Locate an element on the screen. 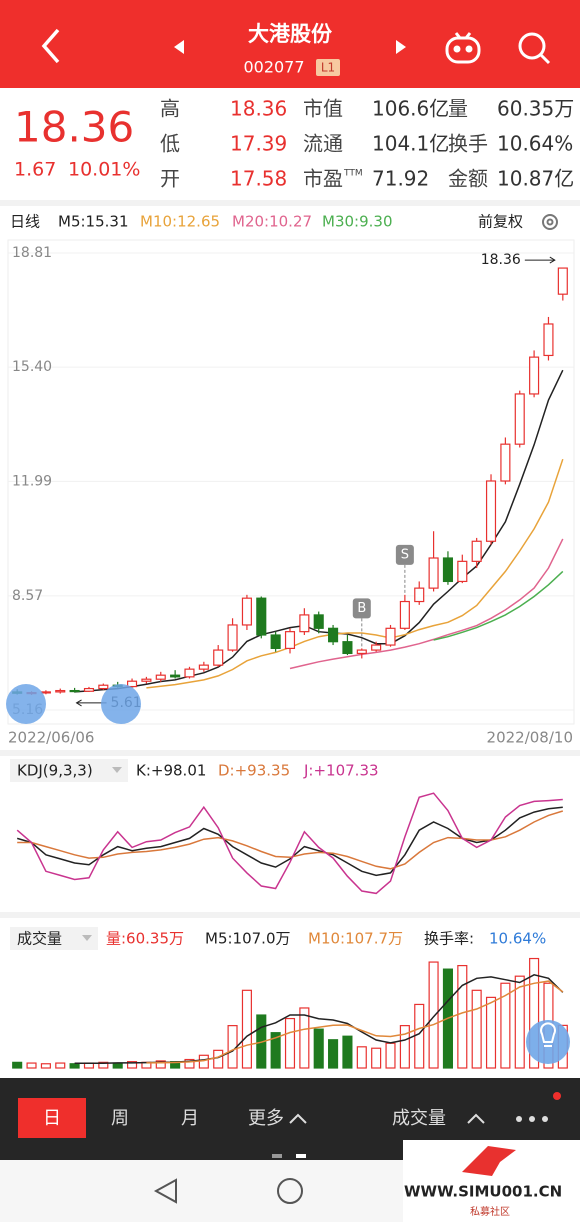  stat-value: 10.64% is located at coordinates (535, 144).